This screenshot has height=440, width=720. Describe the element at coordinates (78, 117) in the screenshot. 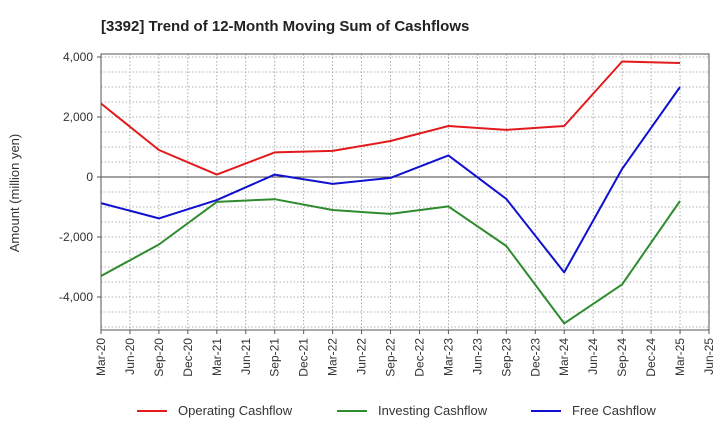

I see `y-tick-label: 2,000` at that location.